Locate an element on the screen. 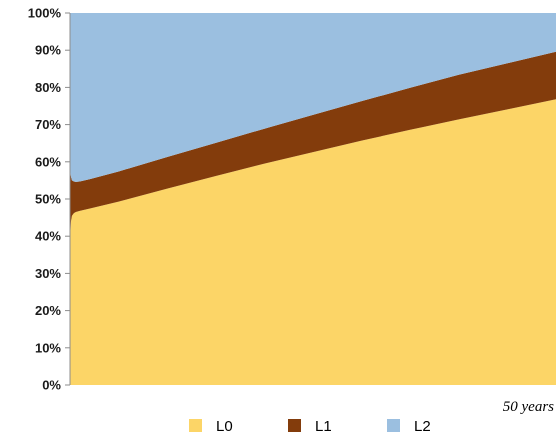  legend: L0 L1 L2 is located at coordinates (310, 426).